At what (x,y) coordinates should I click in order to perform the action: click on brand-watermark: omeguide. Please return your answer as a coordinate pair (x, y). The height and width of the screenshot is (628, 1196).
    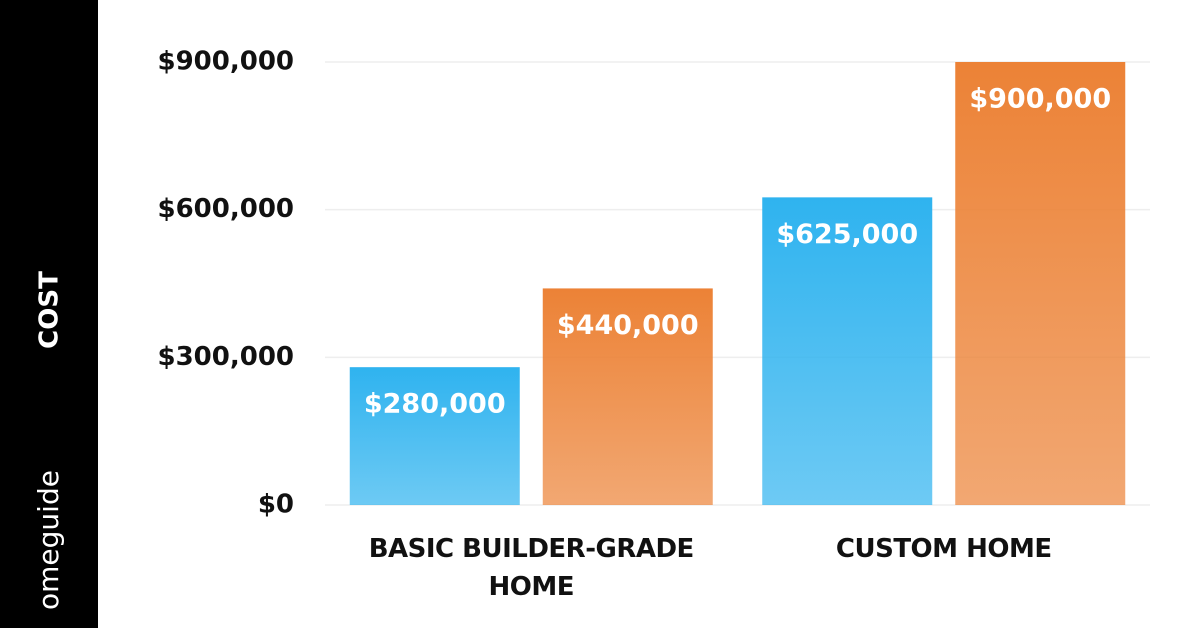
    Looking at the image, I should click on (48, 540).